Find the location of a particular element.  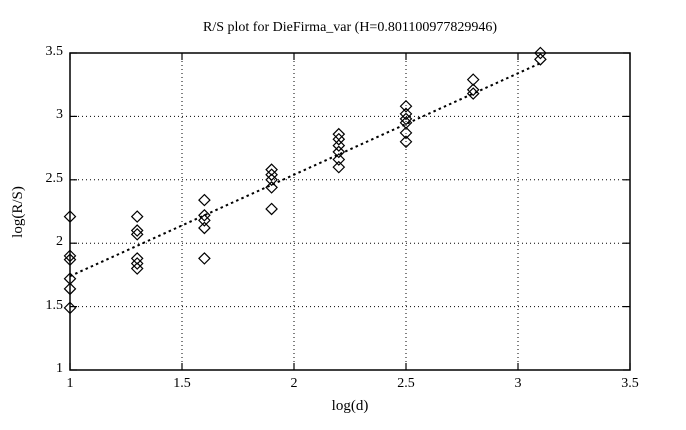

x-tick-label: 2.5 is located at coordinates (406, 383).